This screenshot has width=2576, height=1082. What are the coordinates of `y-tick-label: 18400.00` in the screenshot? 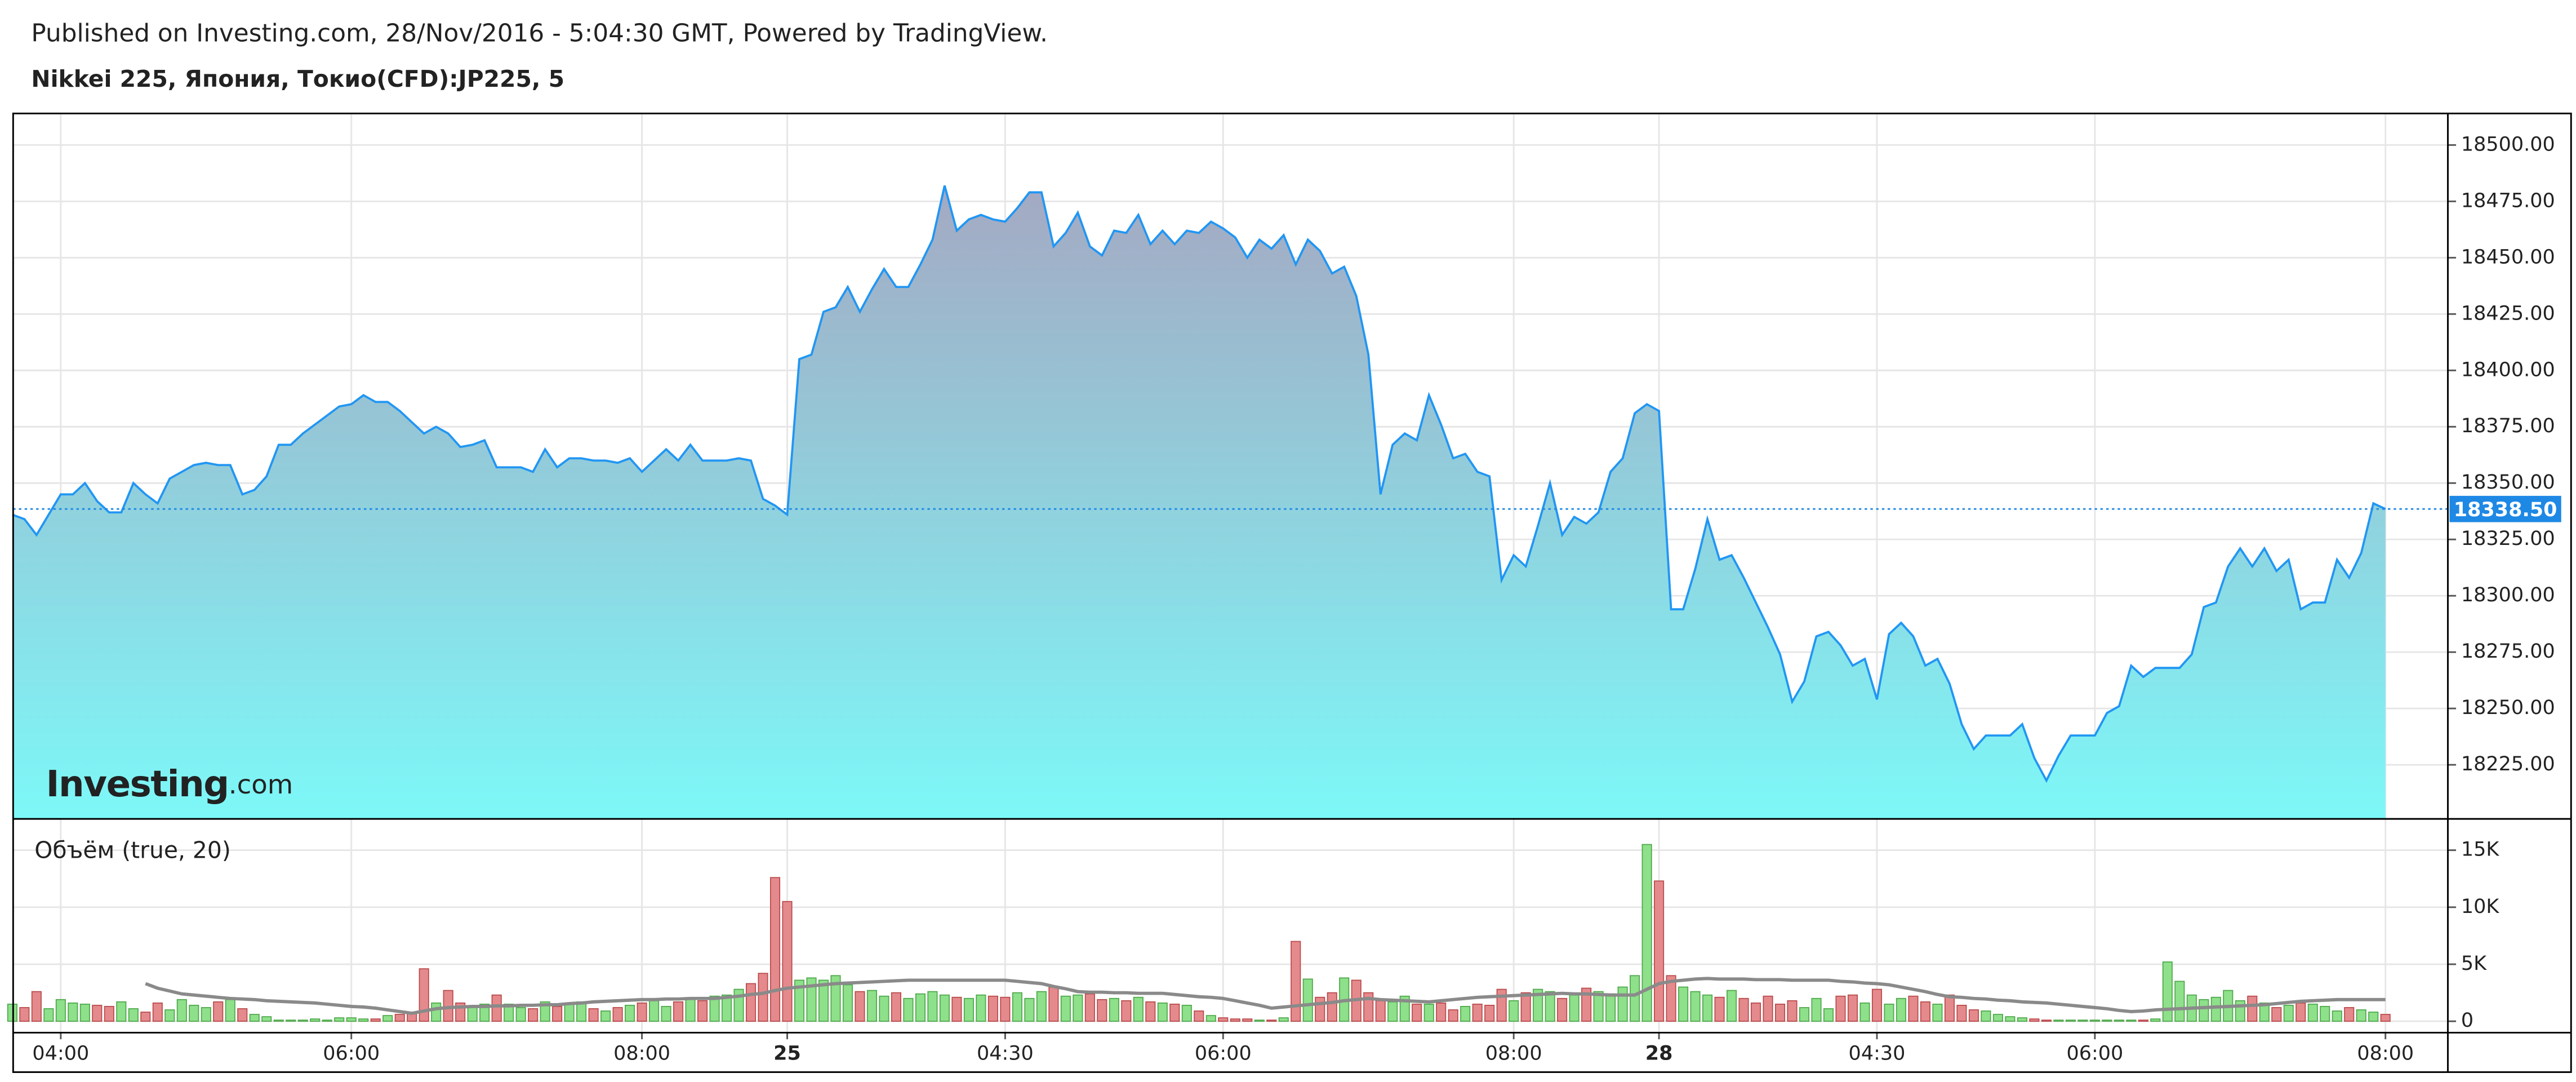 It's located at (2508, 370).